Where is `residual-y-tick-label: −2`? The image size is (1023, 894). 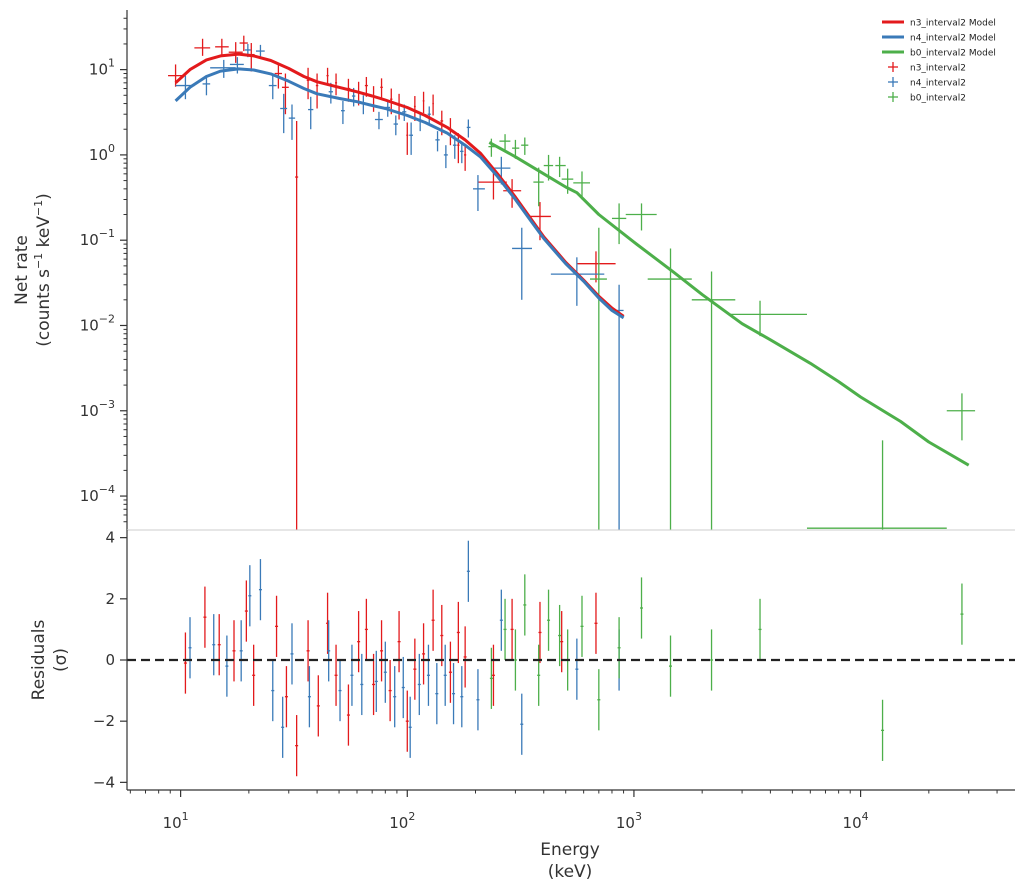
residual-y-tick-label: −2 is located at coordinates (104, 721).